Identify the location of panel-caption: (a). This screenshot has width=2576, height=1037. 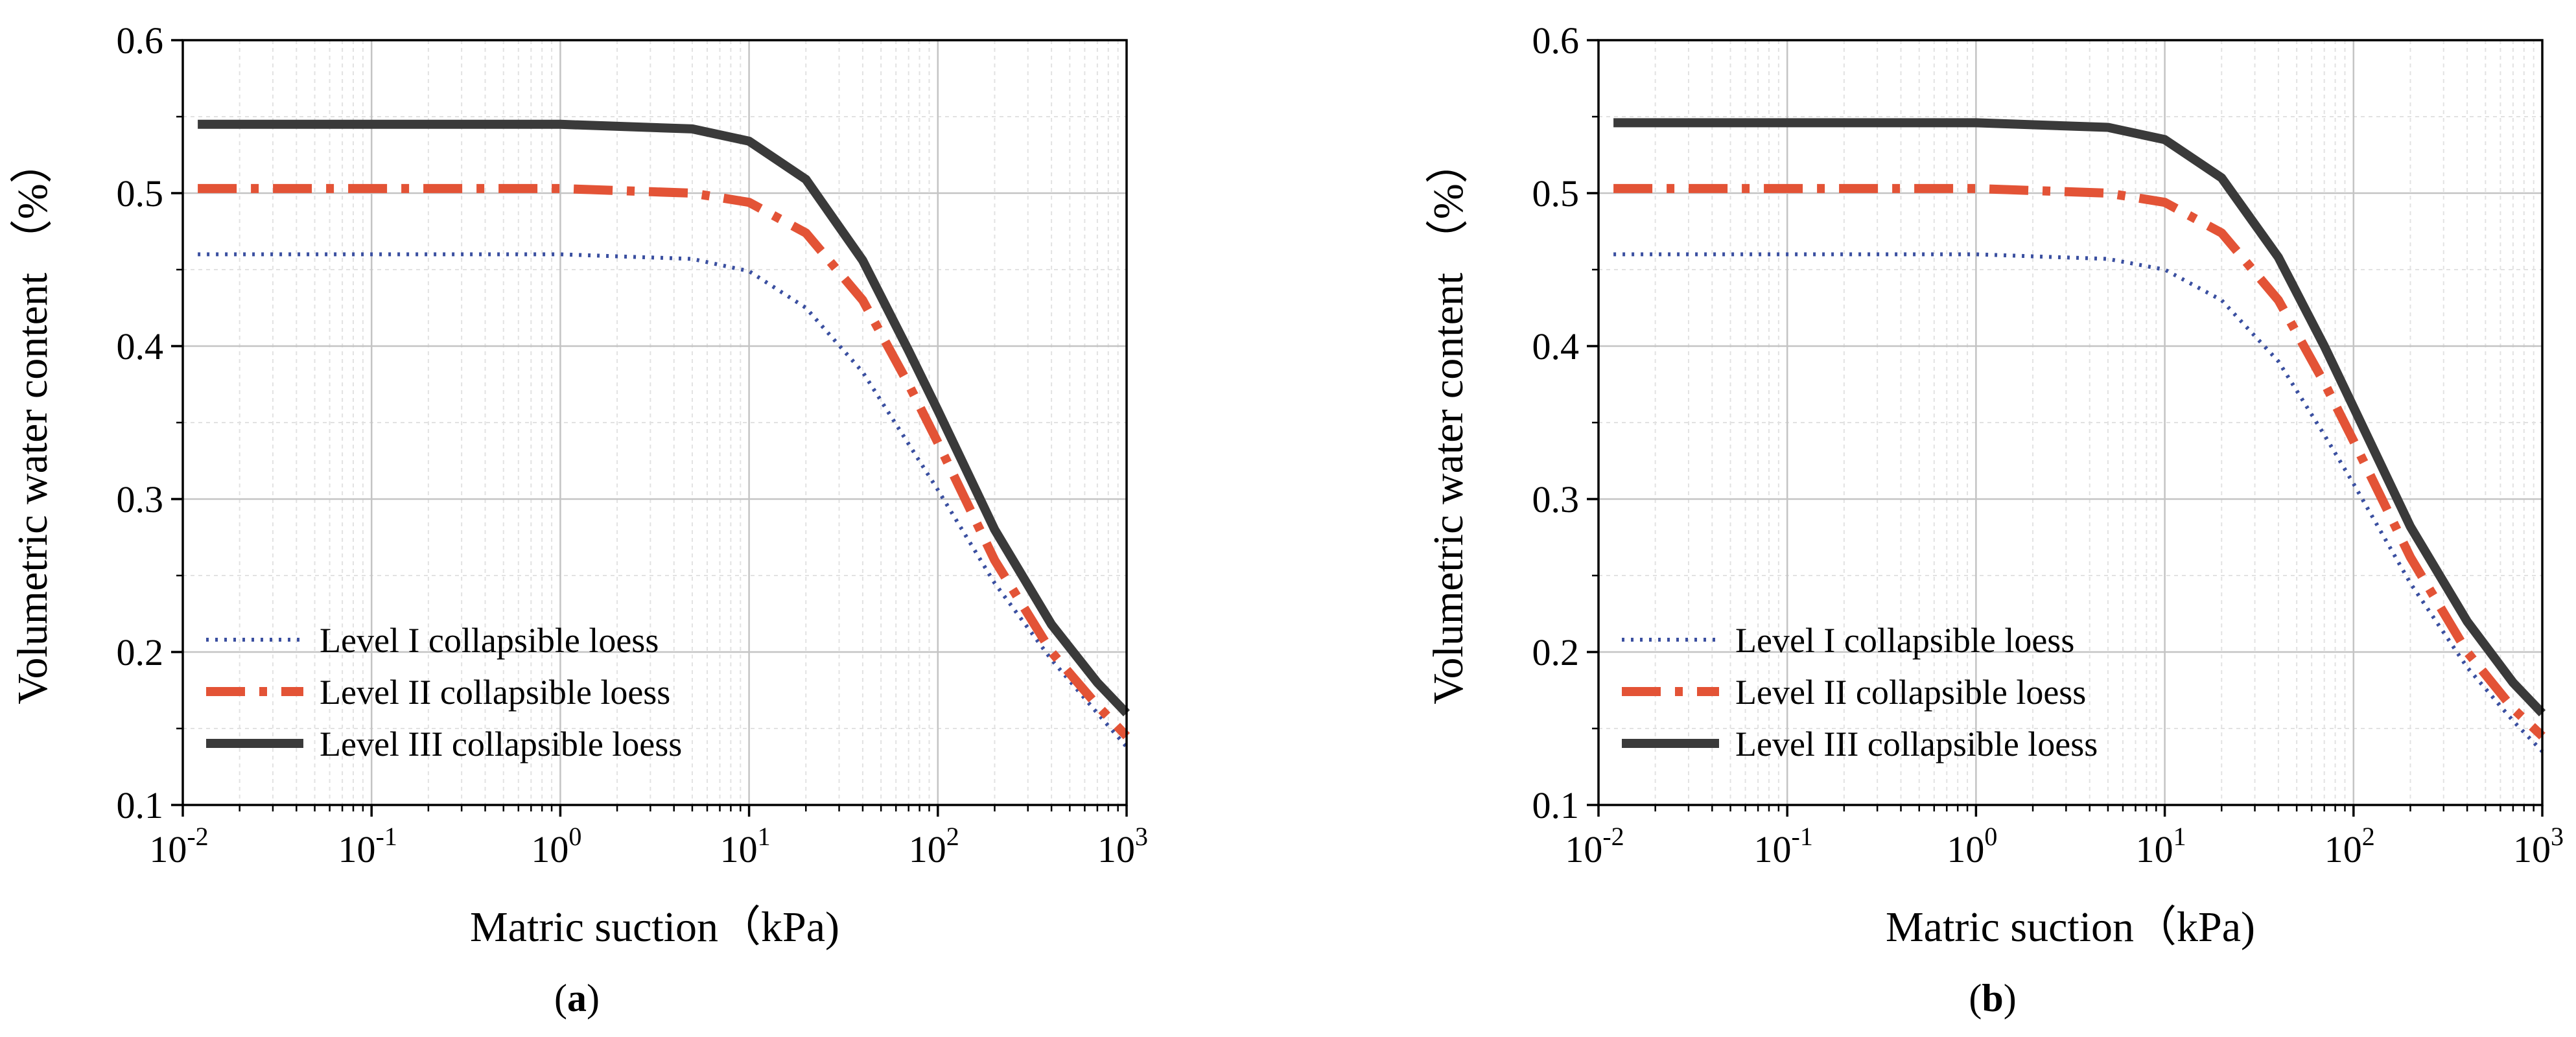
(577, 998).